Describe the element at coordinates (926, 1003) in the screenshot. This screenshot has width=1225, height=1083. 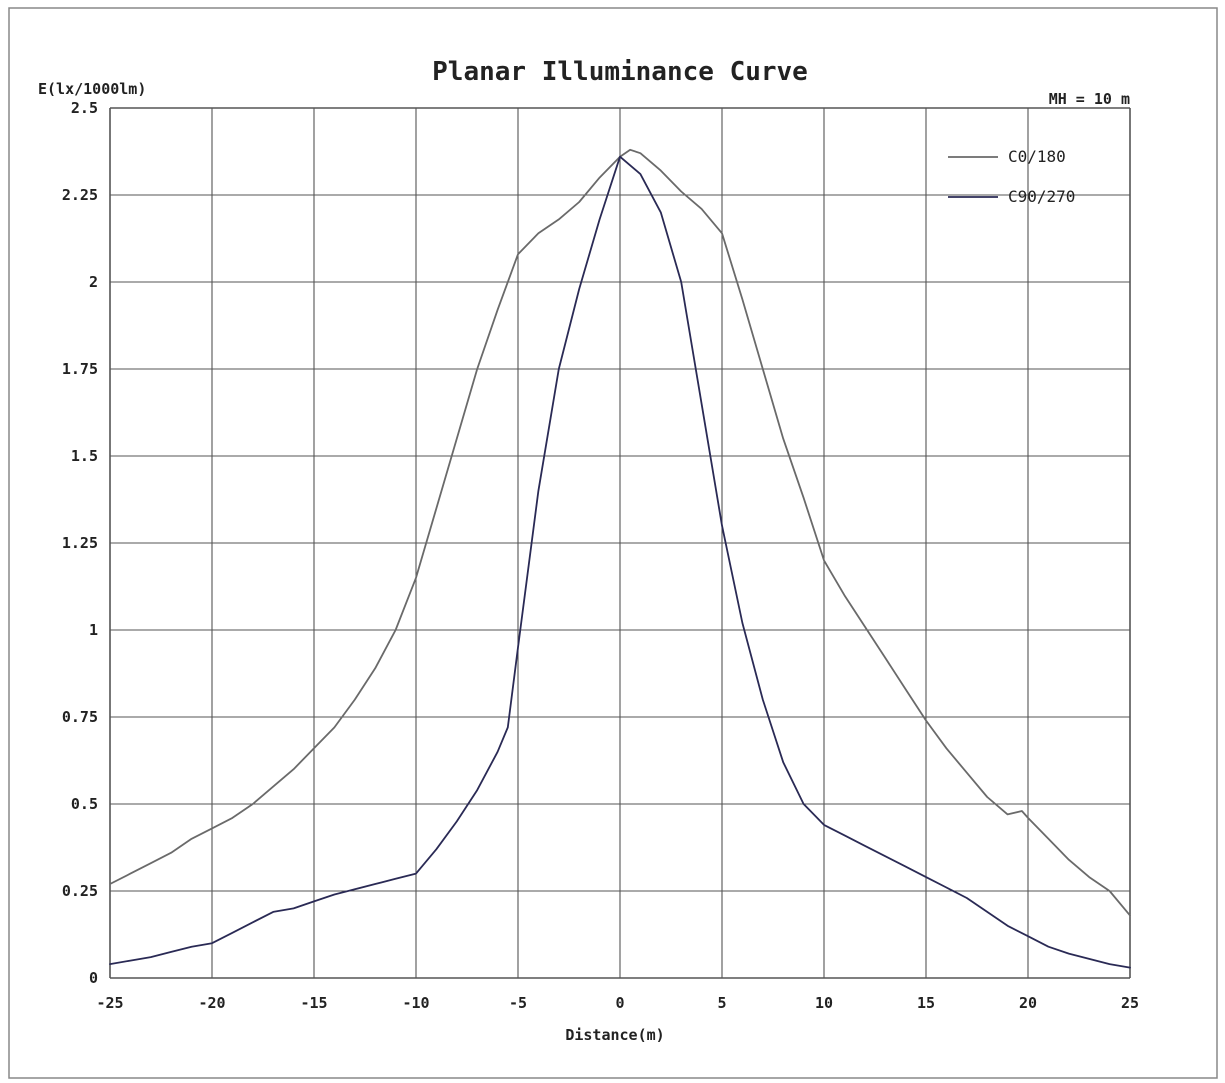
I see `x-tick-label: 15` at that location.